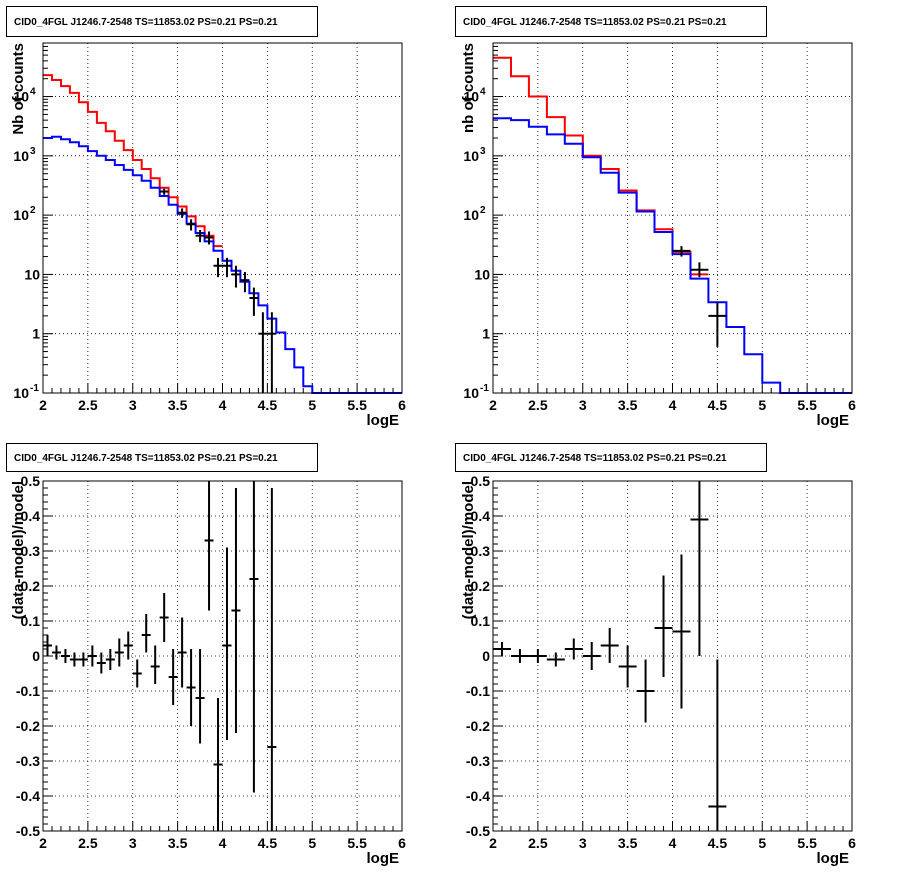 Image resolution: width=898 pixels, height=875 pixels. Describe the element at coordinates (28, 831) in the screenshot. I see `y-tick-label: -0.5` at that location.